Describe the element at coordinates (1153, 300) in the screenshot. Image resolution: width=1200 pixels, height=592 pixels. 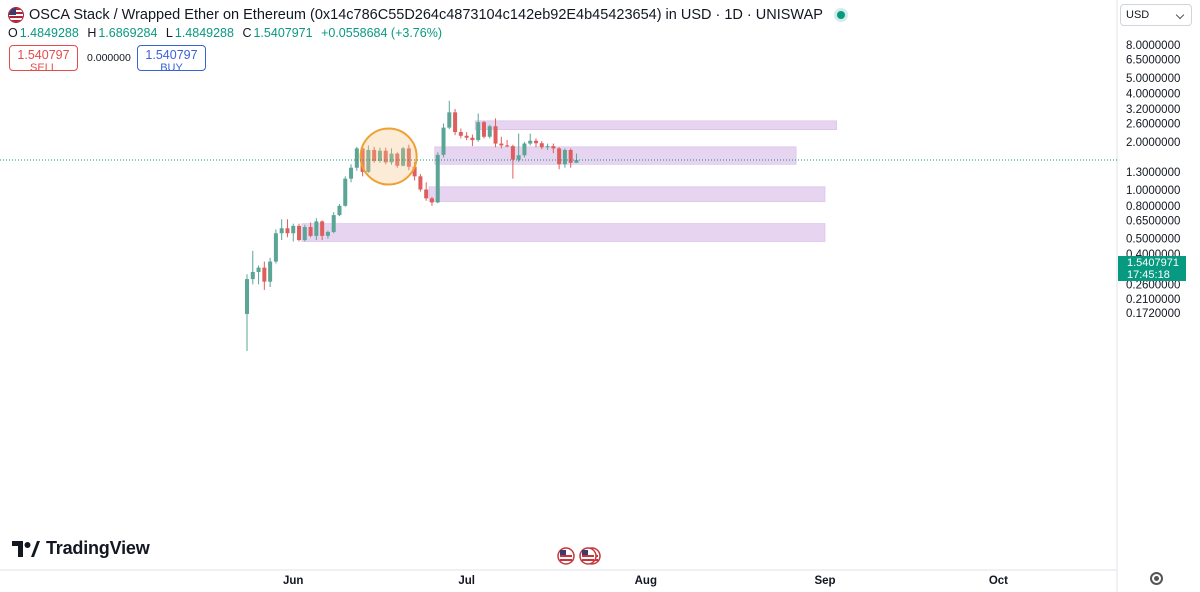
I see `y-tick-label: 0.2100000` at that location.